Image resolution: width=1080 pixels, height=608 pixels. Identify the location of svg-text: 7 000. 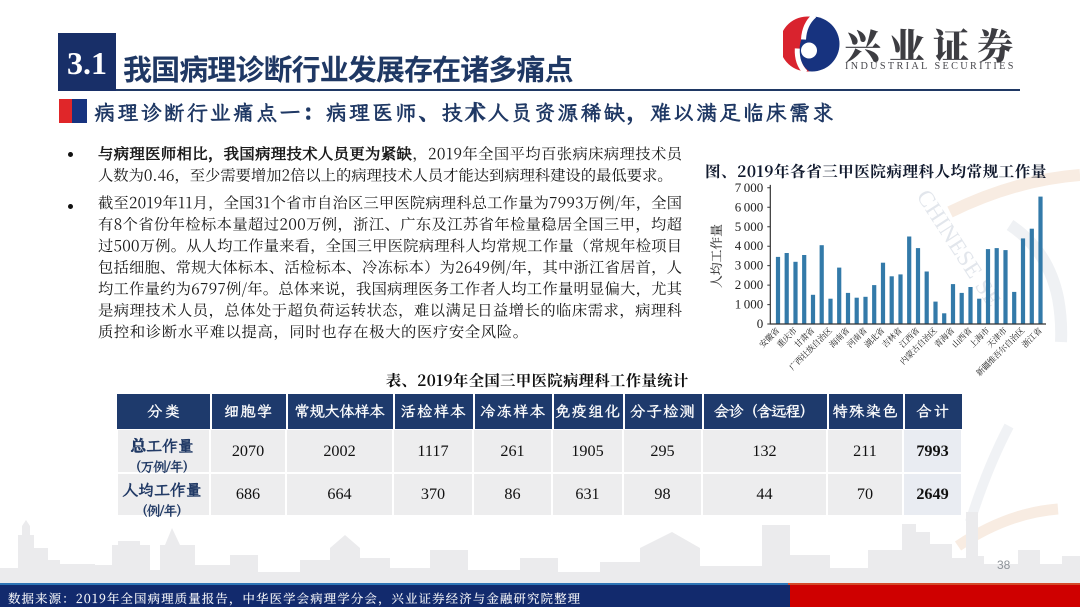
(749, 187).